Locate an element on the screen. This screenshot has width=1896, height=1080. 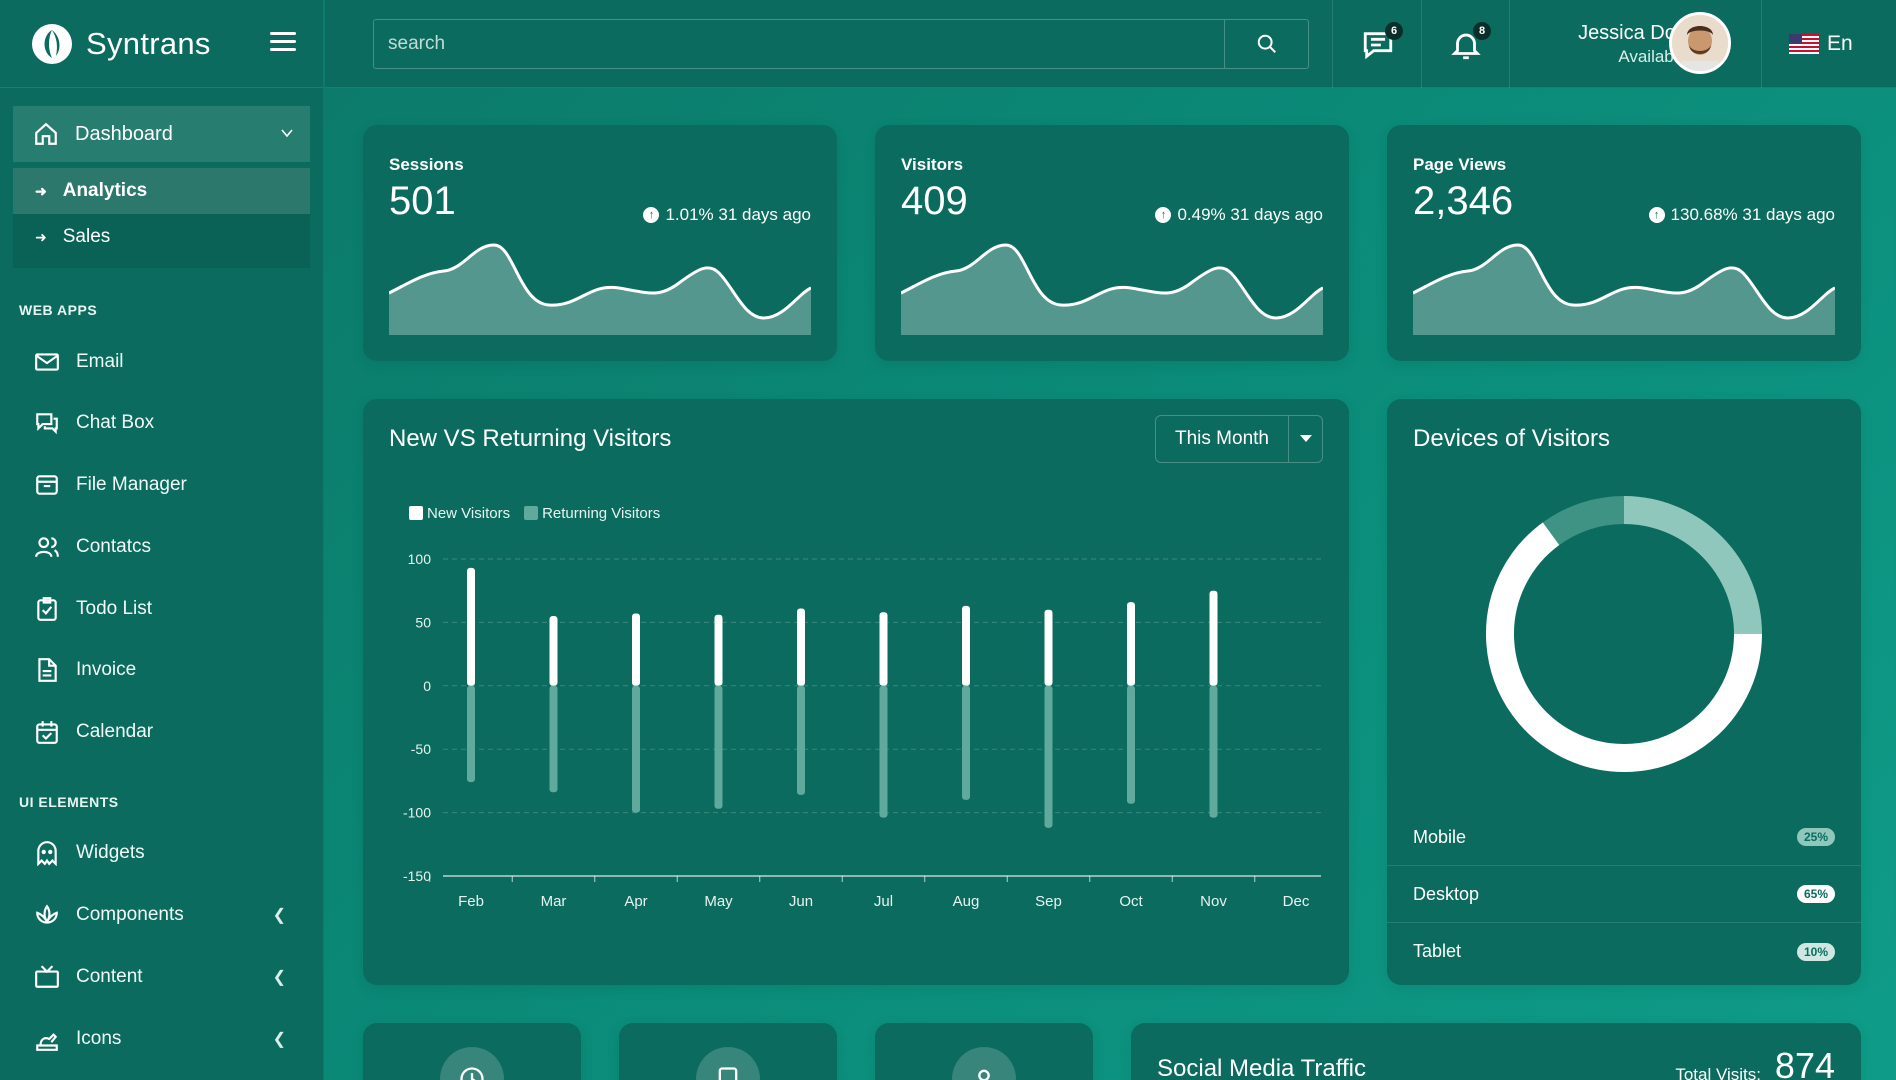
sidebar-item-dashboard: Dashboard is located at coordinates (161, 134).